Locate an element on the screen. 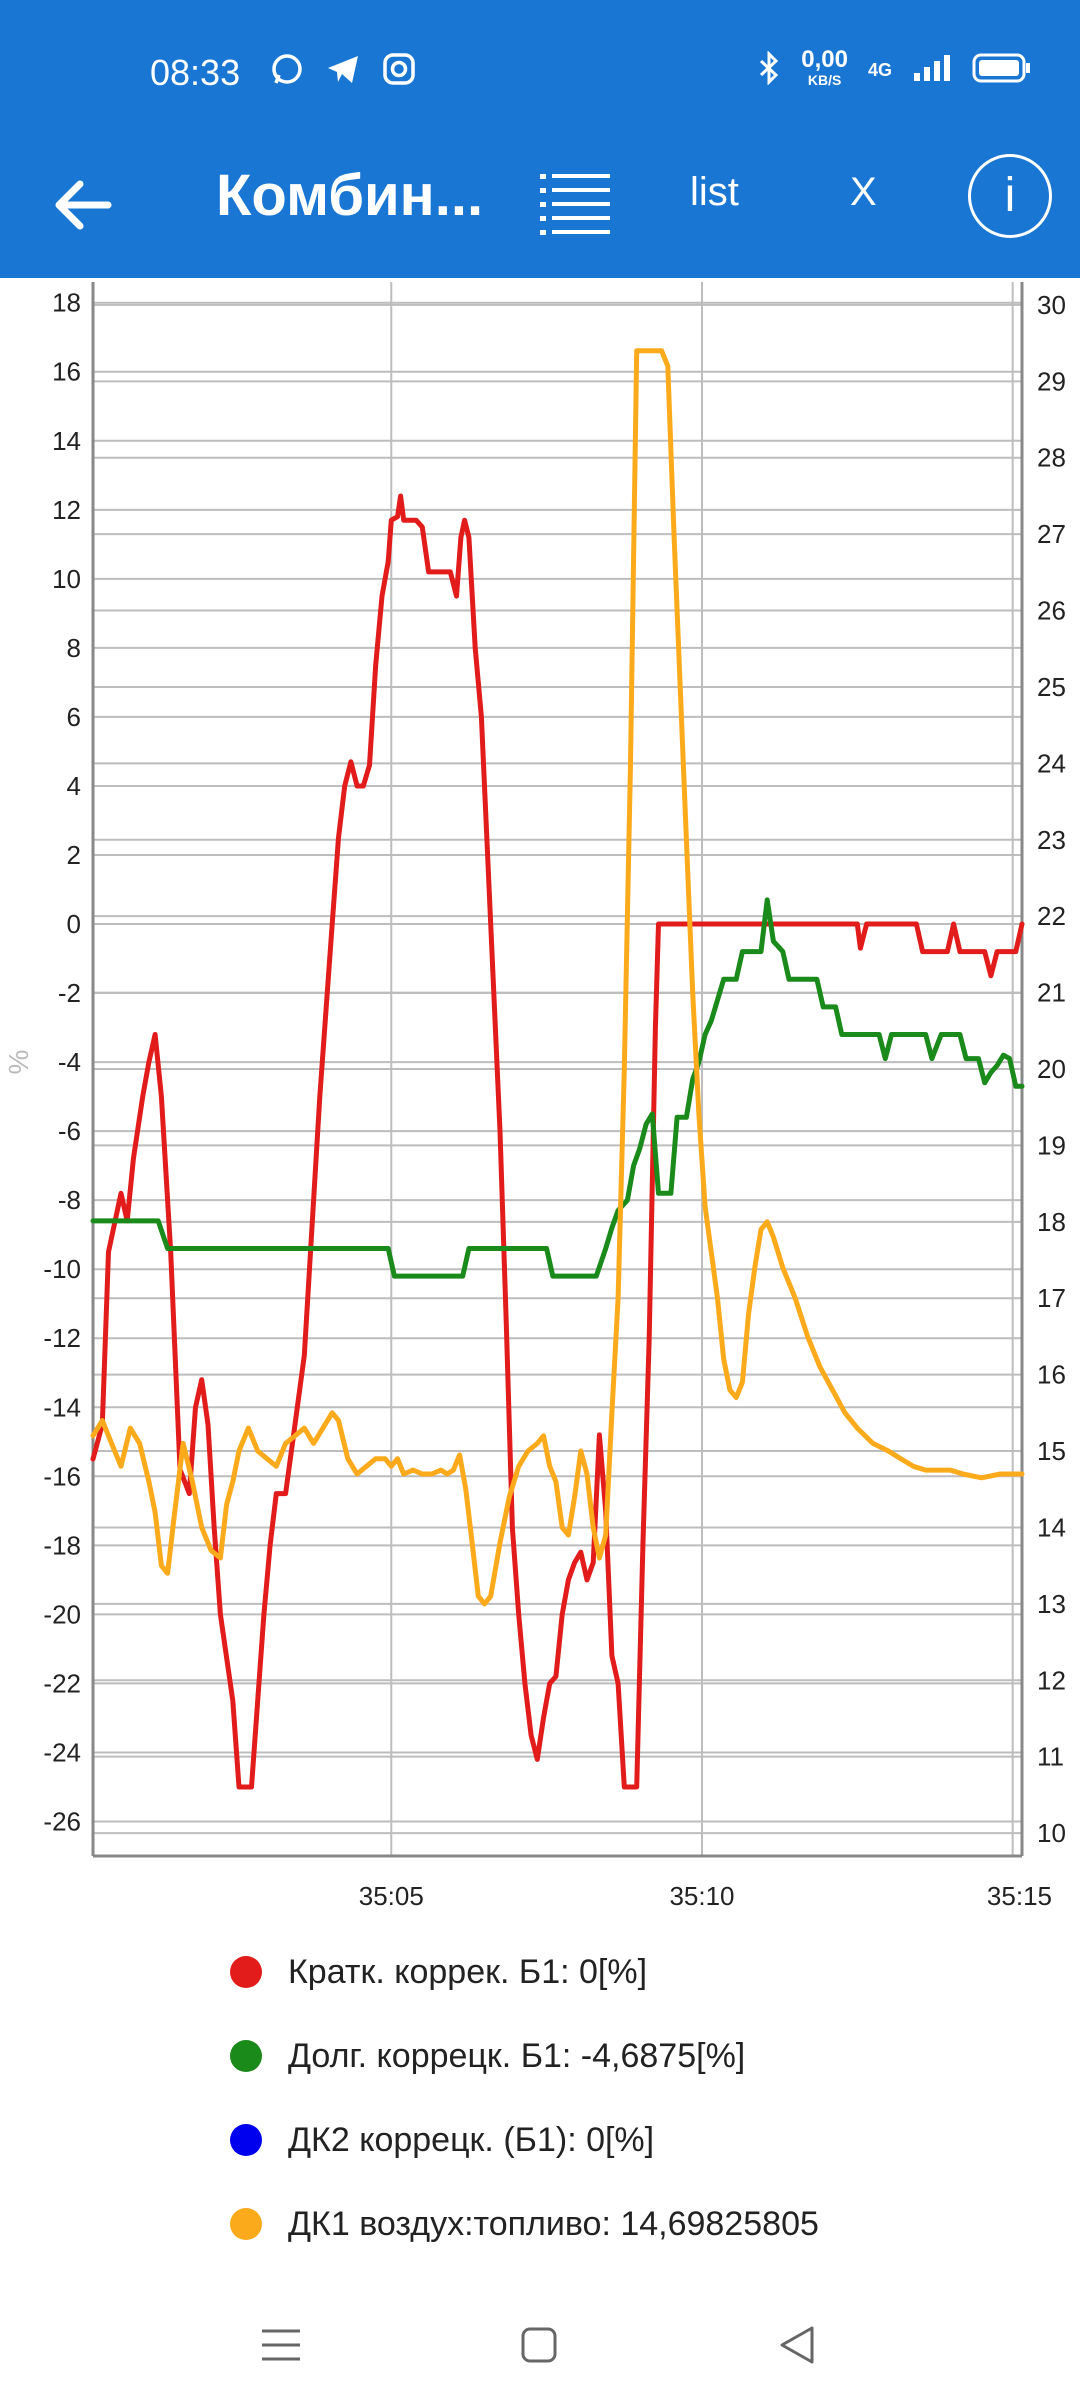  right-tick-label-11: 11 is located at coordinates (1050, 1757).